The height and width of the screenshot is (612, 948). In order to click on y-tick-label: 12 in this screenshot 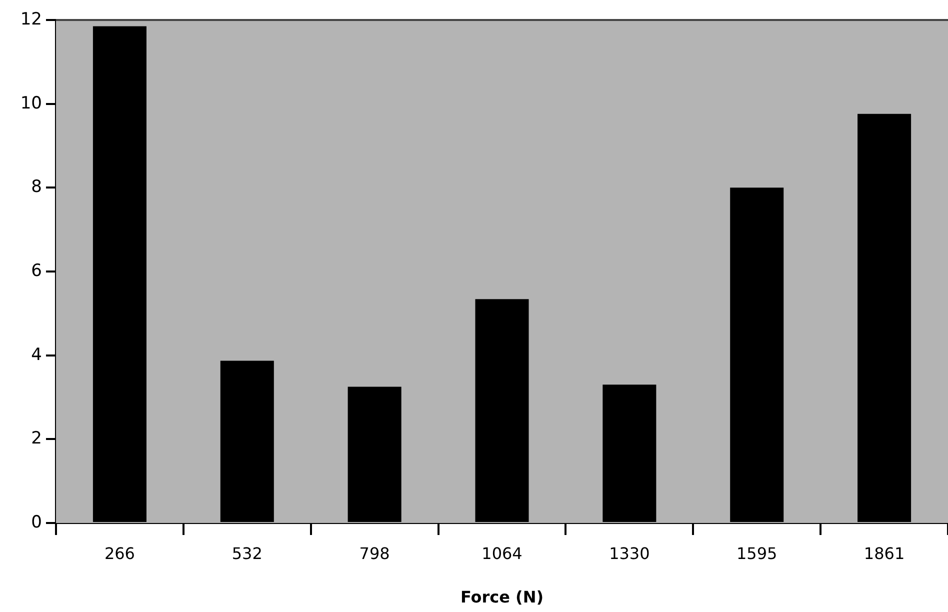, I will do `click(31, 19)`.